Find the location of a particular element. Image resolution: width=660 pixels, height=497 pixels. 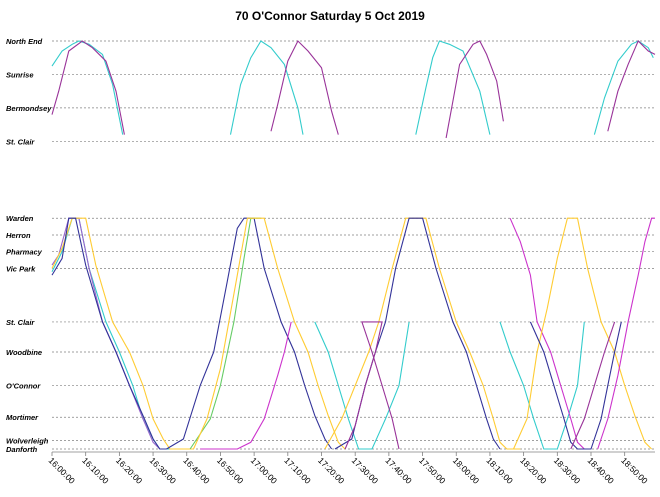

x-tick-label: 17:10:00 is located at coordinates (297, 470).